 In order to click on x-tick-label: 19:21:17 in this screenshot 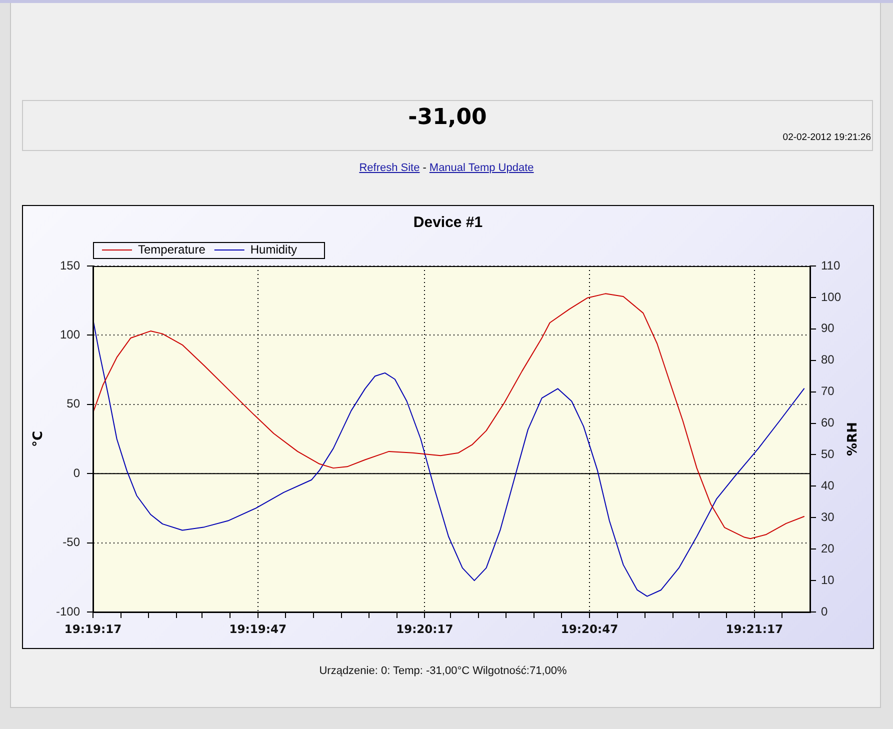, I will do `click(754, 629)`.